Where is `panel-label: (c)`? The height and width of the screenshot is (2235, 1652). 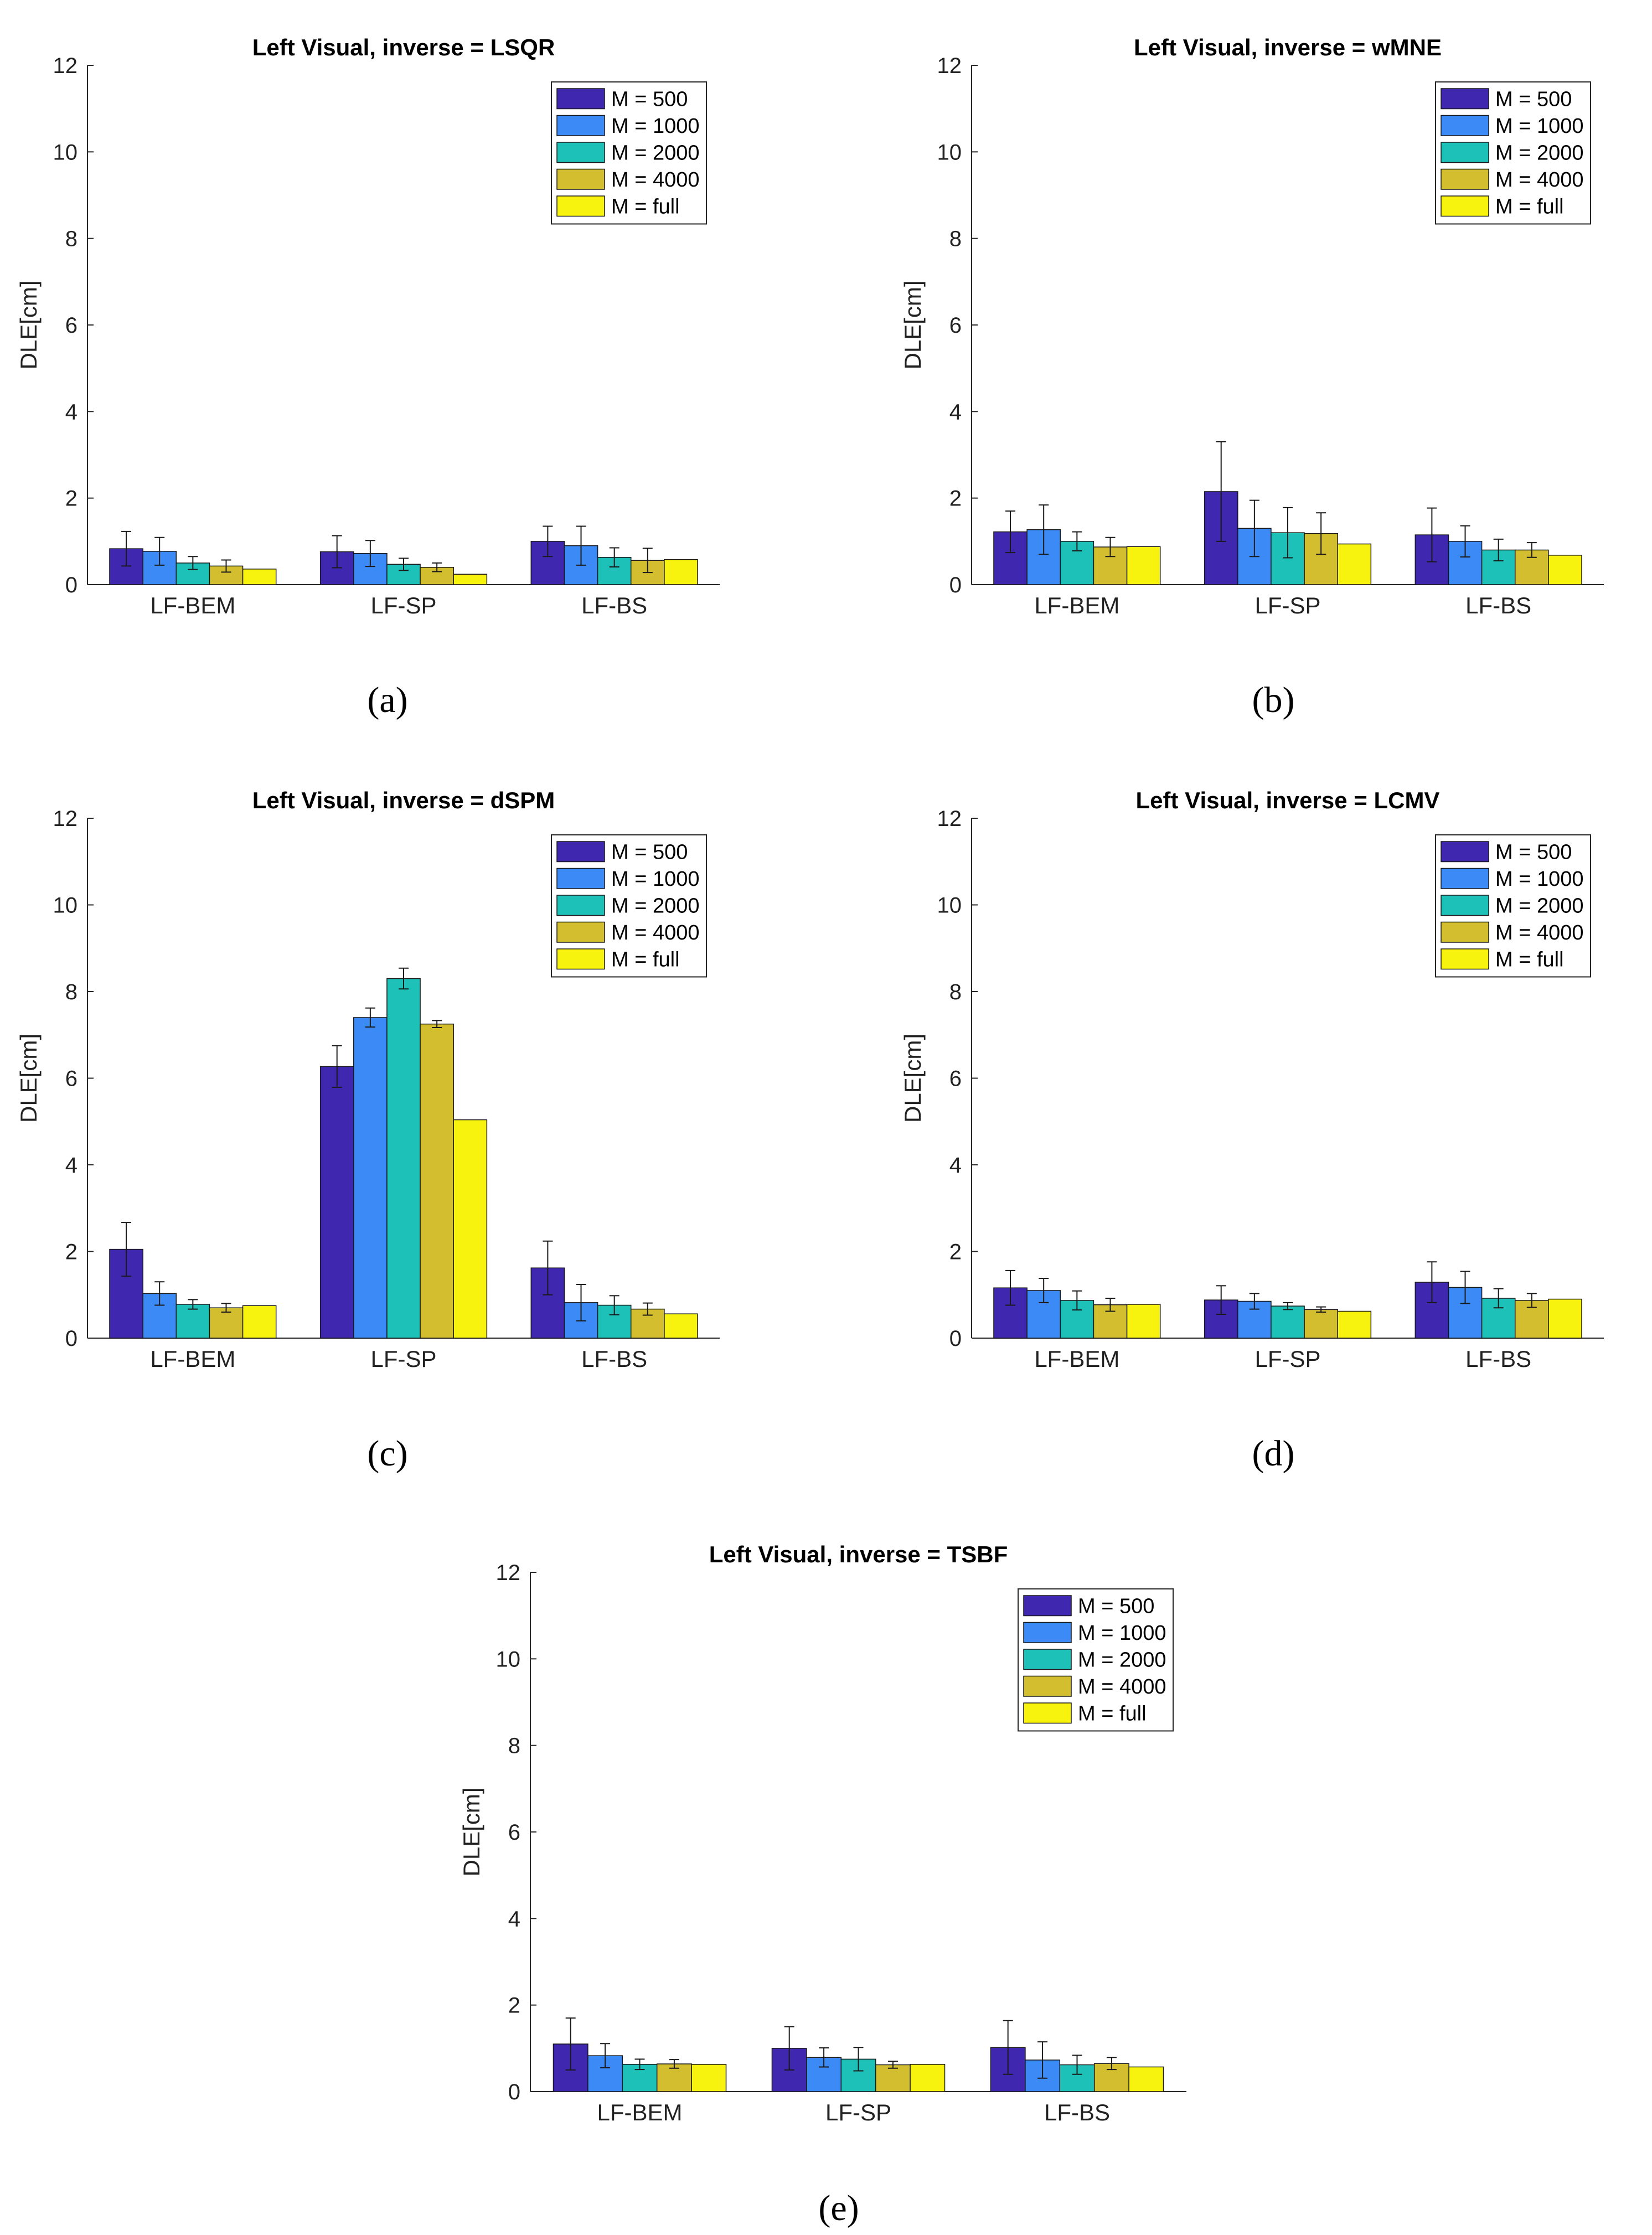 panel-label: (c) is located at coordinates (387, 1453).